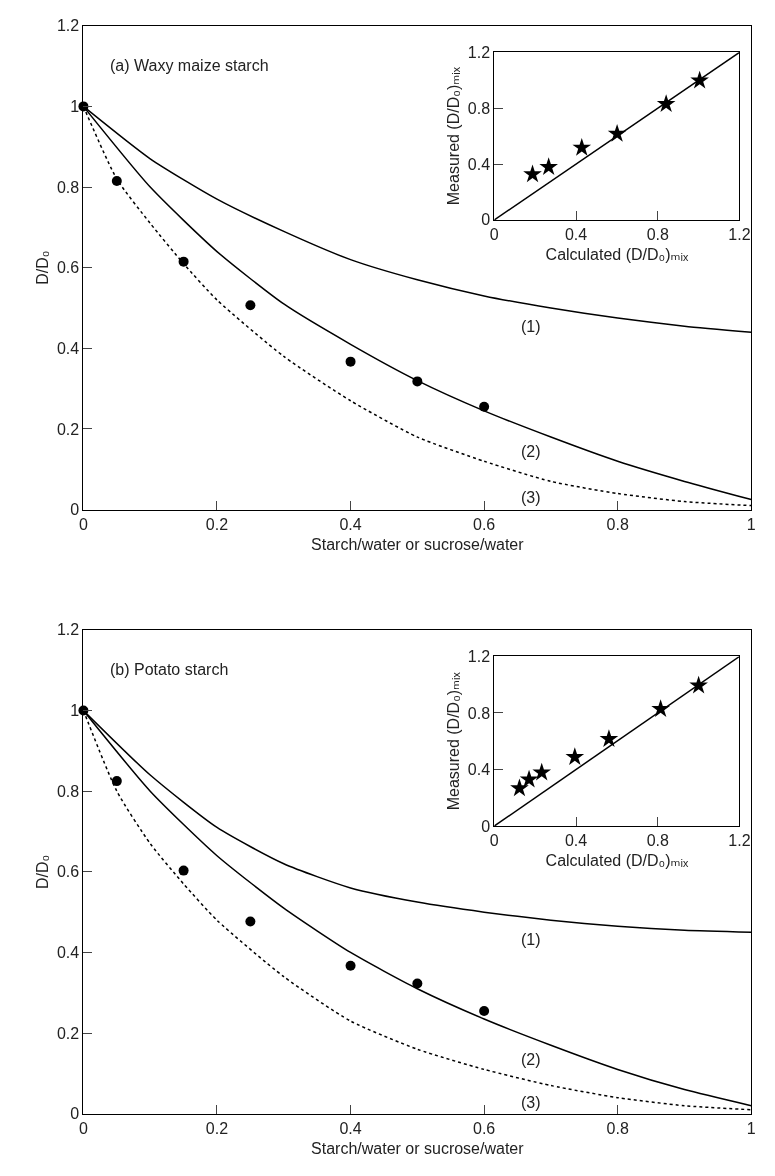  What do you see at coordinates (189, 65) in the screenshot?
I see `text: (a) Waxy maize starch` at bounding box center [189, 65].